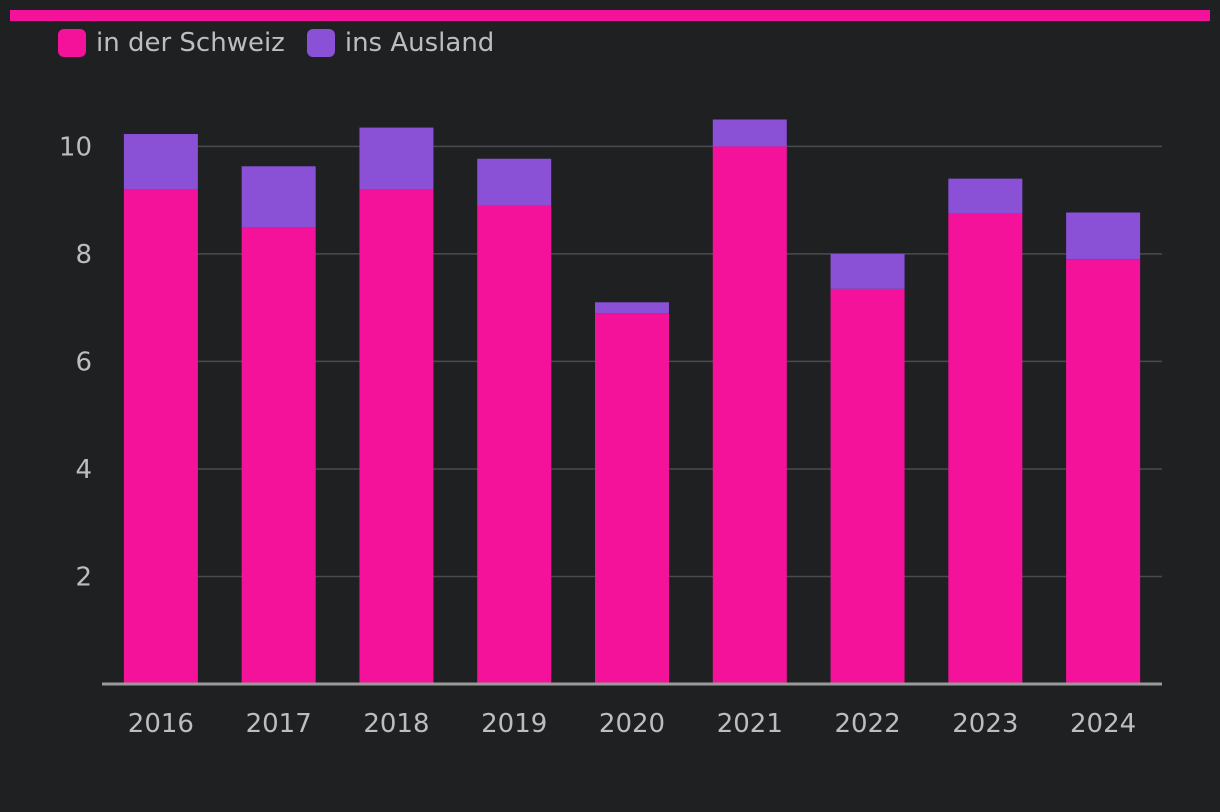  Describe the element at coordinates (985, 448) in the screenshot. I see `bar-domestic-2023` at that location.